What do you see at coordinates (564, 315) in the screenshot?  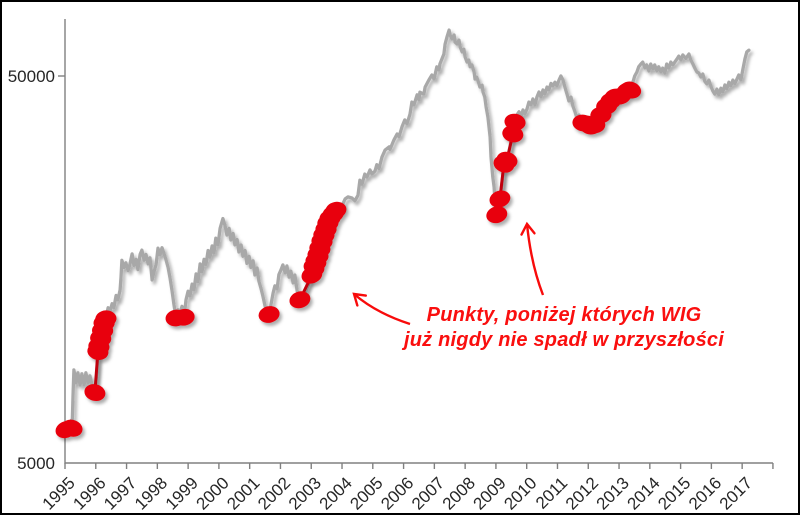 I see `annotation-line-1: Punkty, poniżej których WIG` at bounding box center [564, 315].